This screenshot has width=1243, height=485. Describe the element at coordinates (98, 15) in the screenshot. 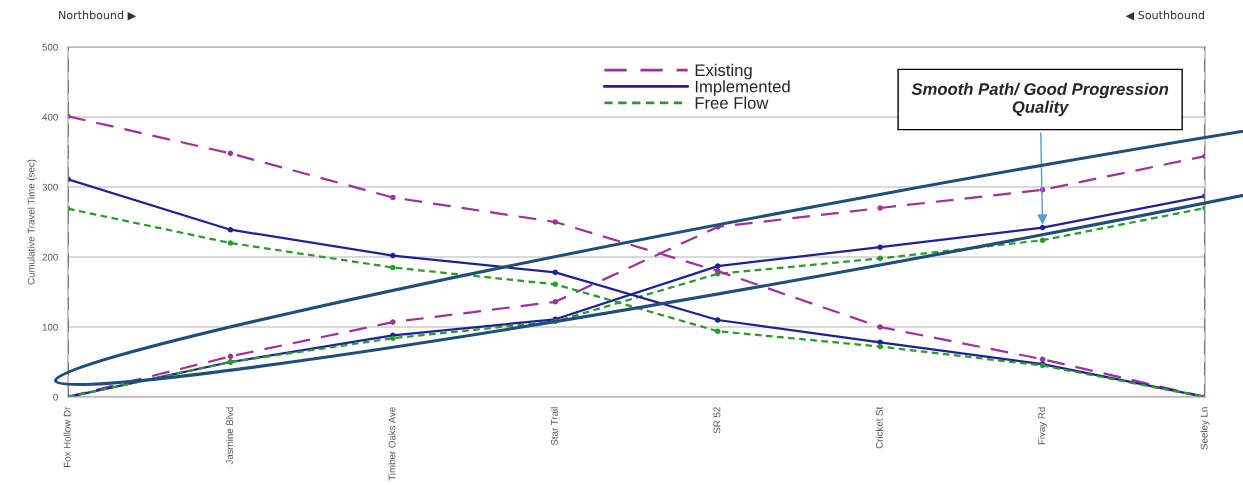

I see `text: Northbound ▶` at that location.